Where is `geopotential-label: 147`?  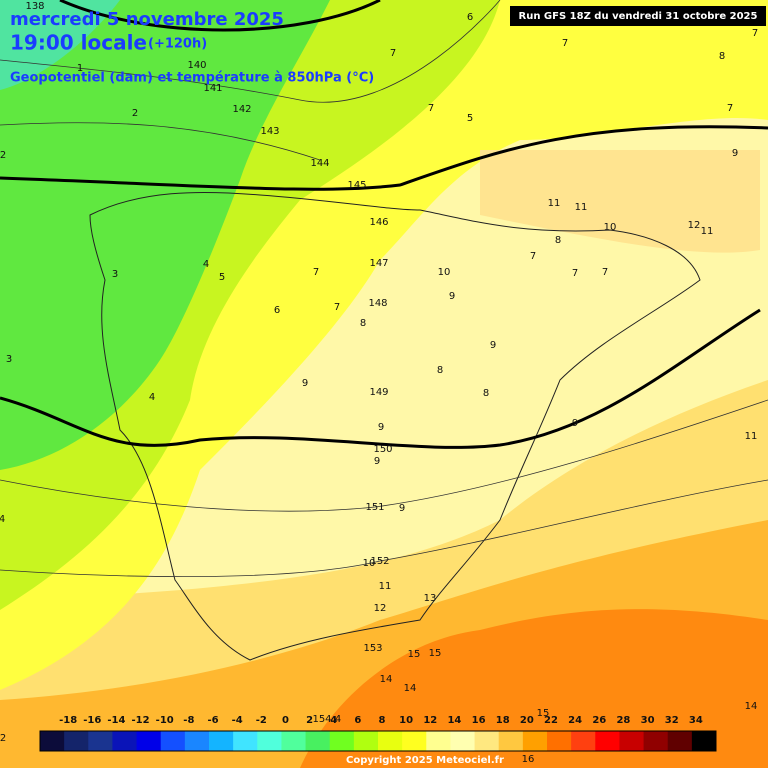 geopotential-label: 147 is located at coordinates (378, 263).